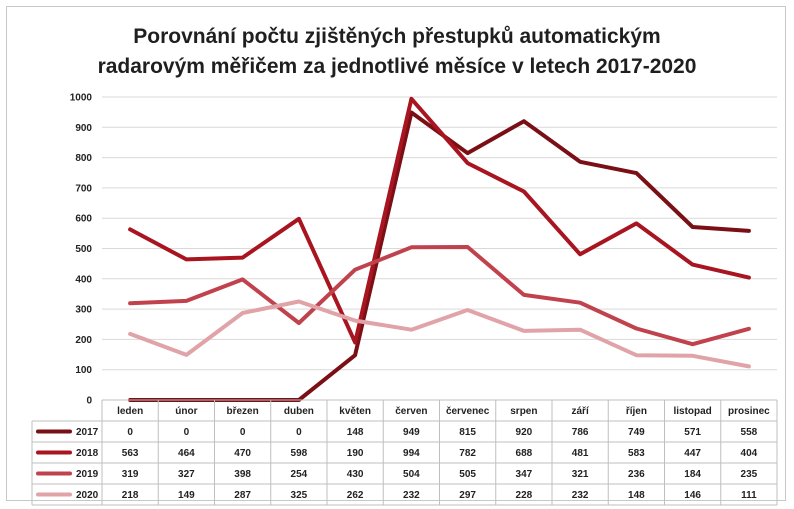 This screenshot has height=509, width=794. I want to click on table-cell: 184, so click(692, 474).